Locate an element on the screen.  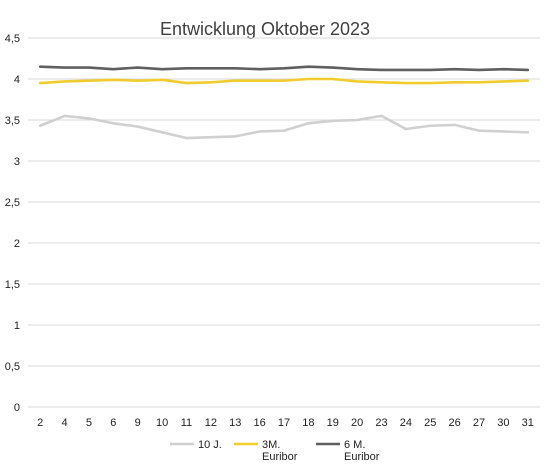
y-tick-label: 1 is located at coordinates (17, 326).